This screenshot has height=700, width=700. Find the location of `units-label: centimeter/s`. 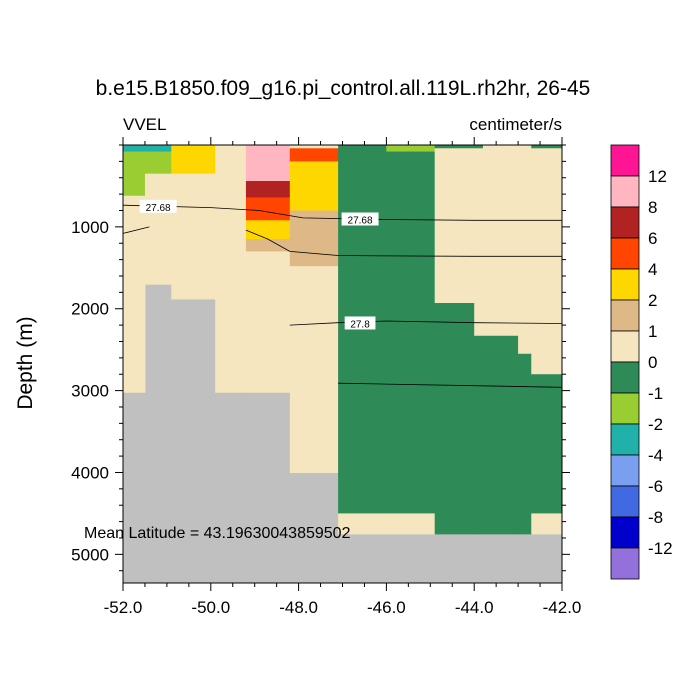

units-label: centimeter/s is located at coordinates (515, 124).